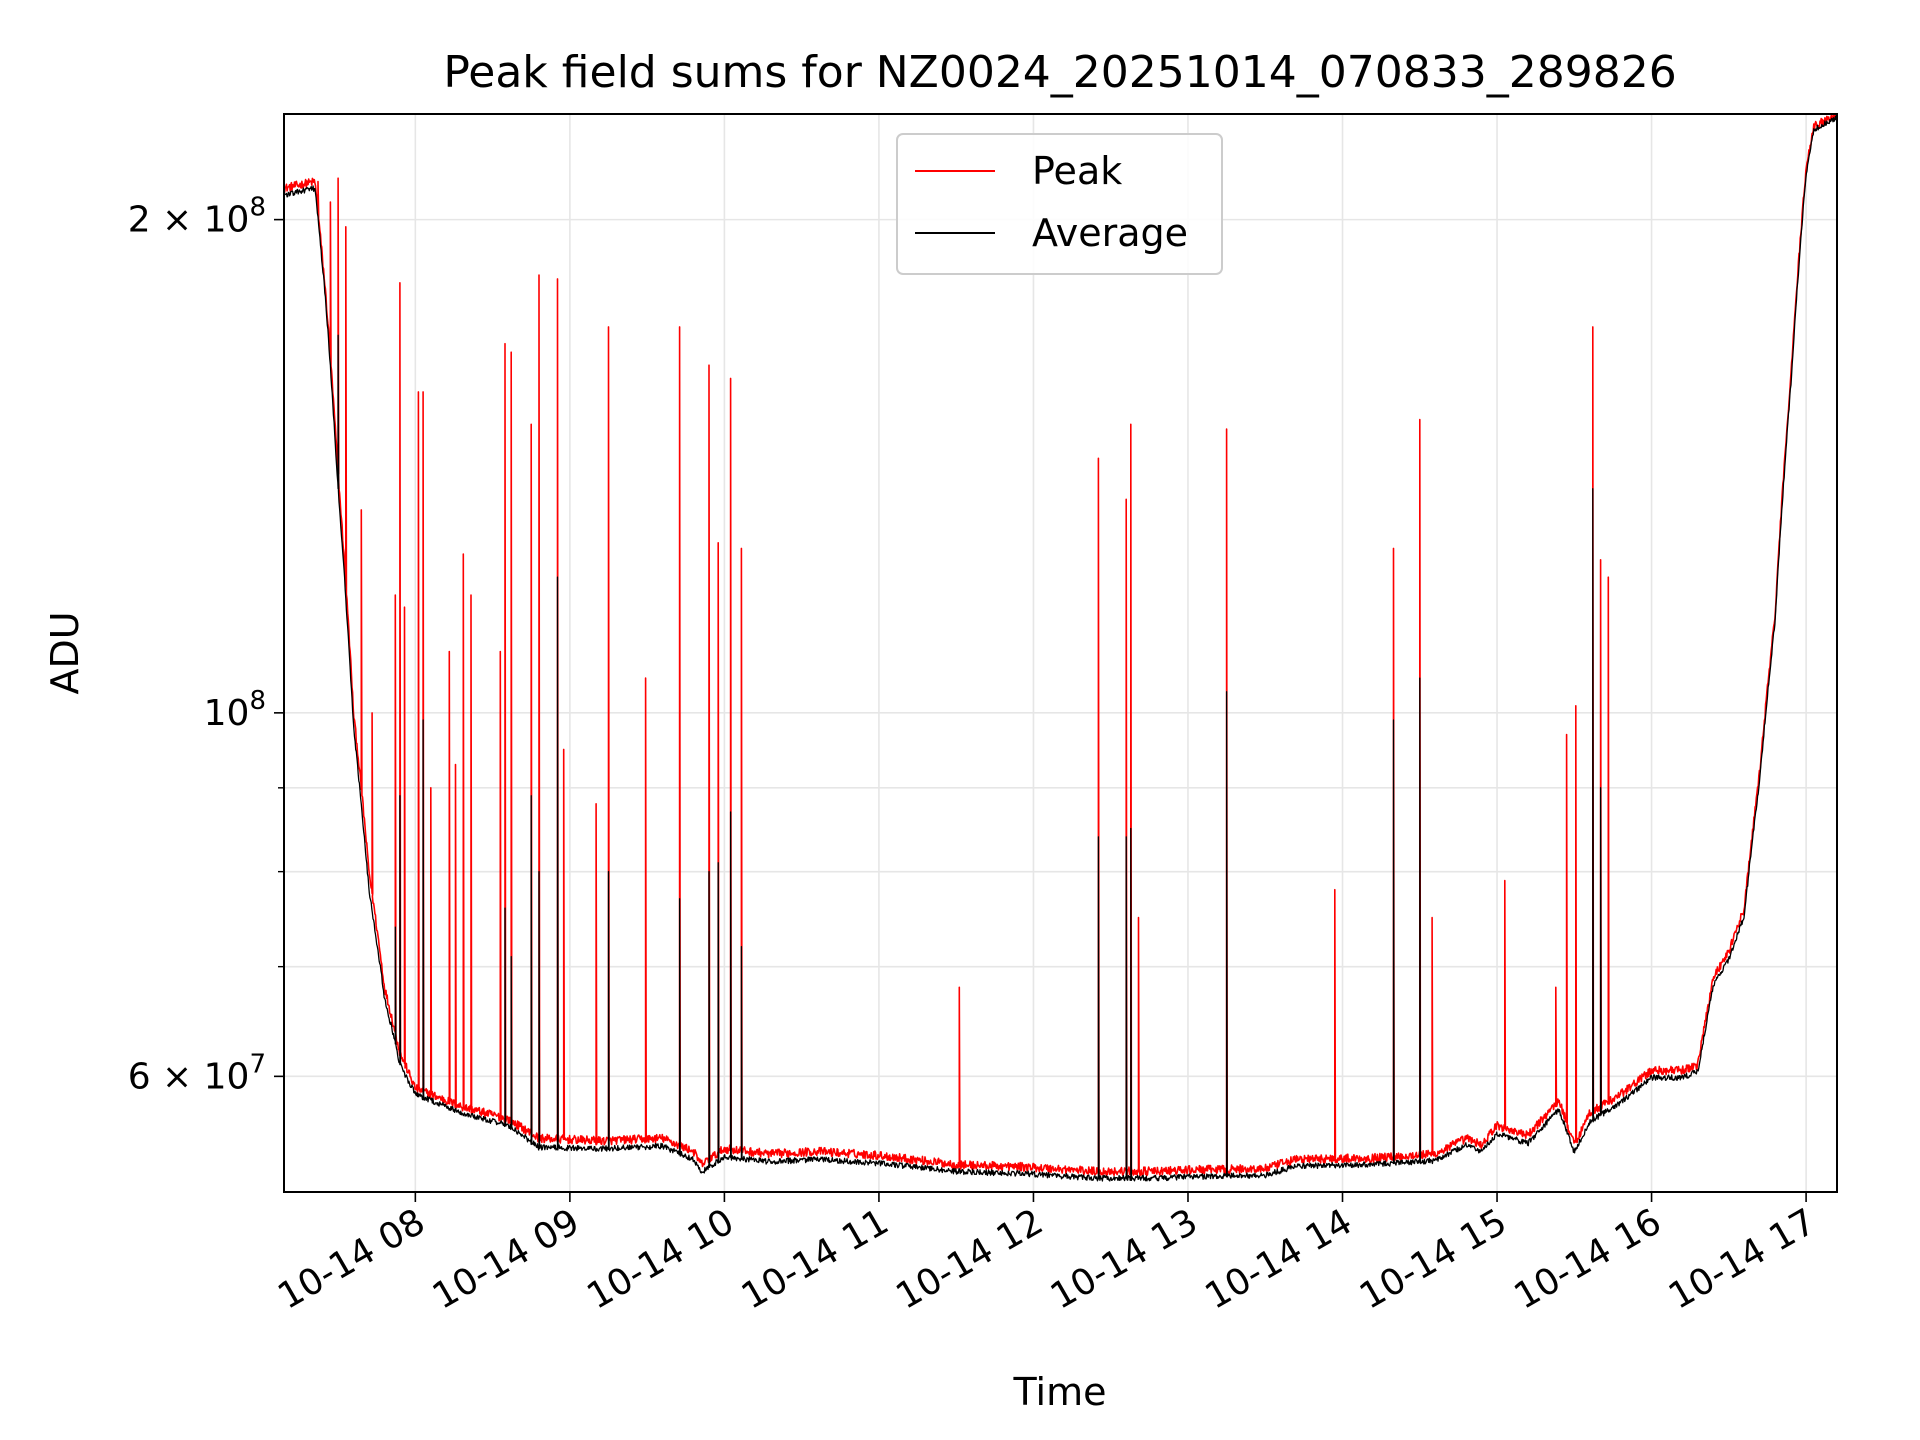 The height and width of the screenshot is (1440, 1920). I want to click on x-axis-label: Time, so click(1060, 1392).